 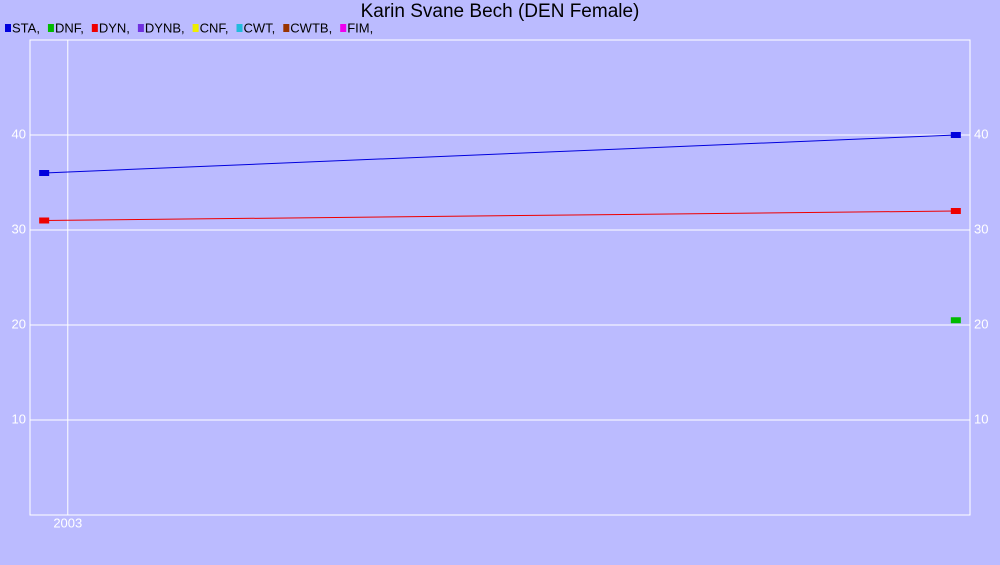 I want to click on y-tick-label: 20, so click(x=19, y=323).